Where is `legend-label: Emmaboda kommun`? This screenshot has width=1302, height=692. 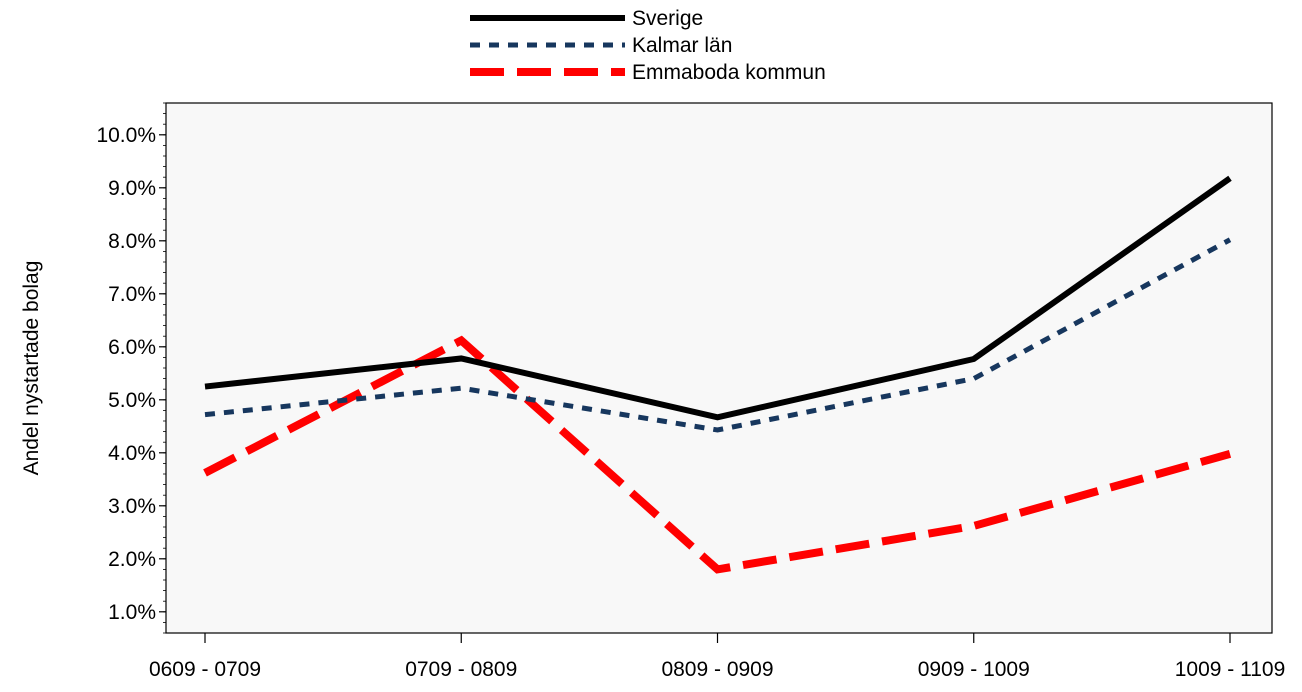
legend-label: Emmaboda kommun is located at coordinates (729, 72).